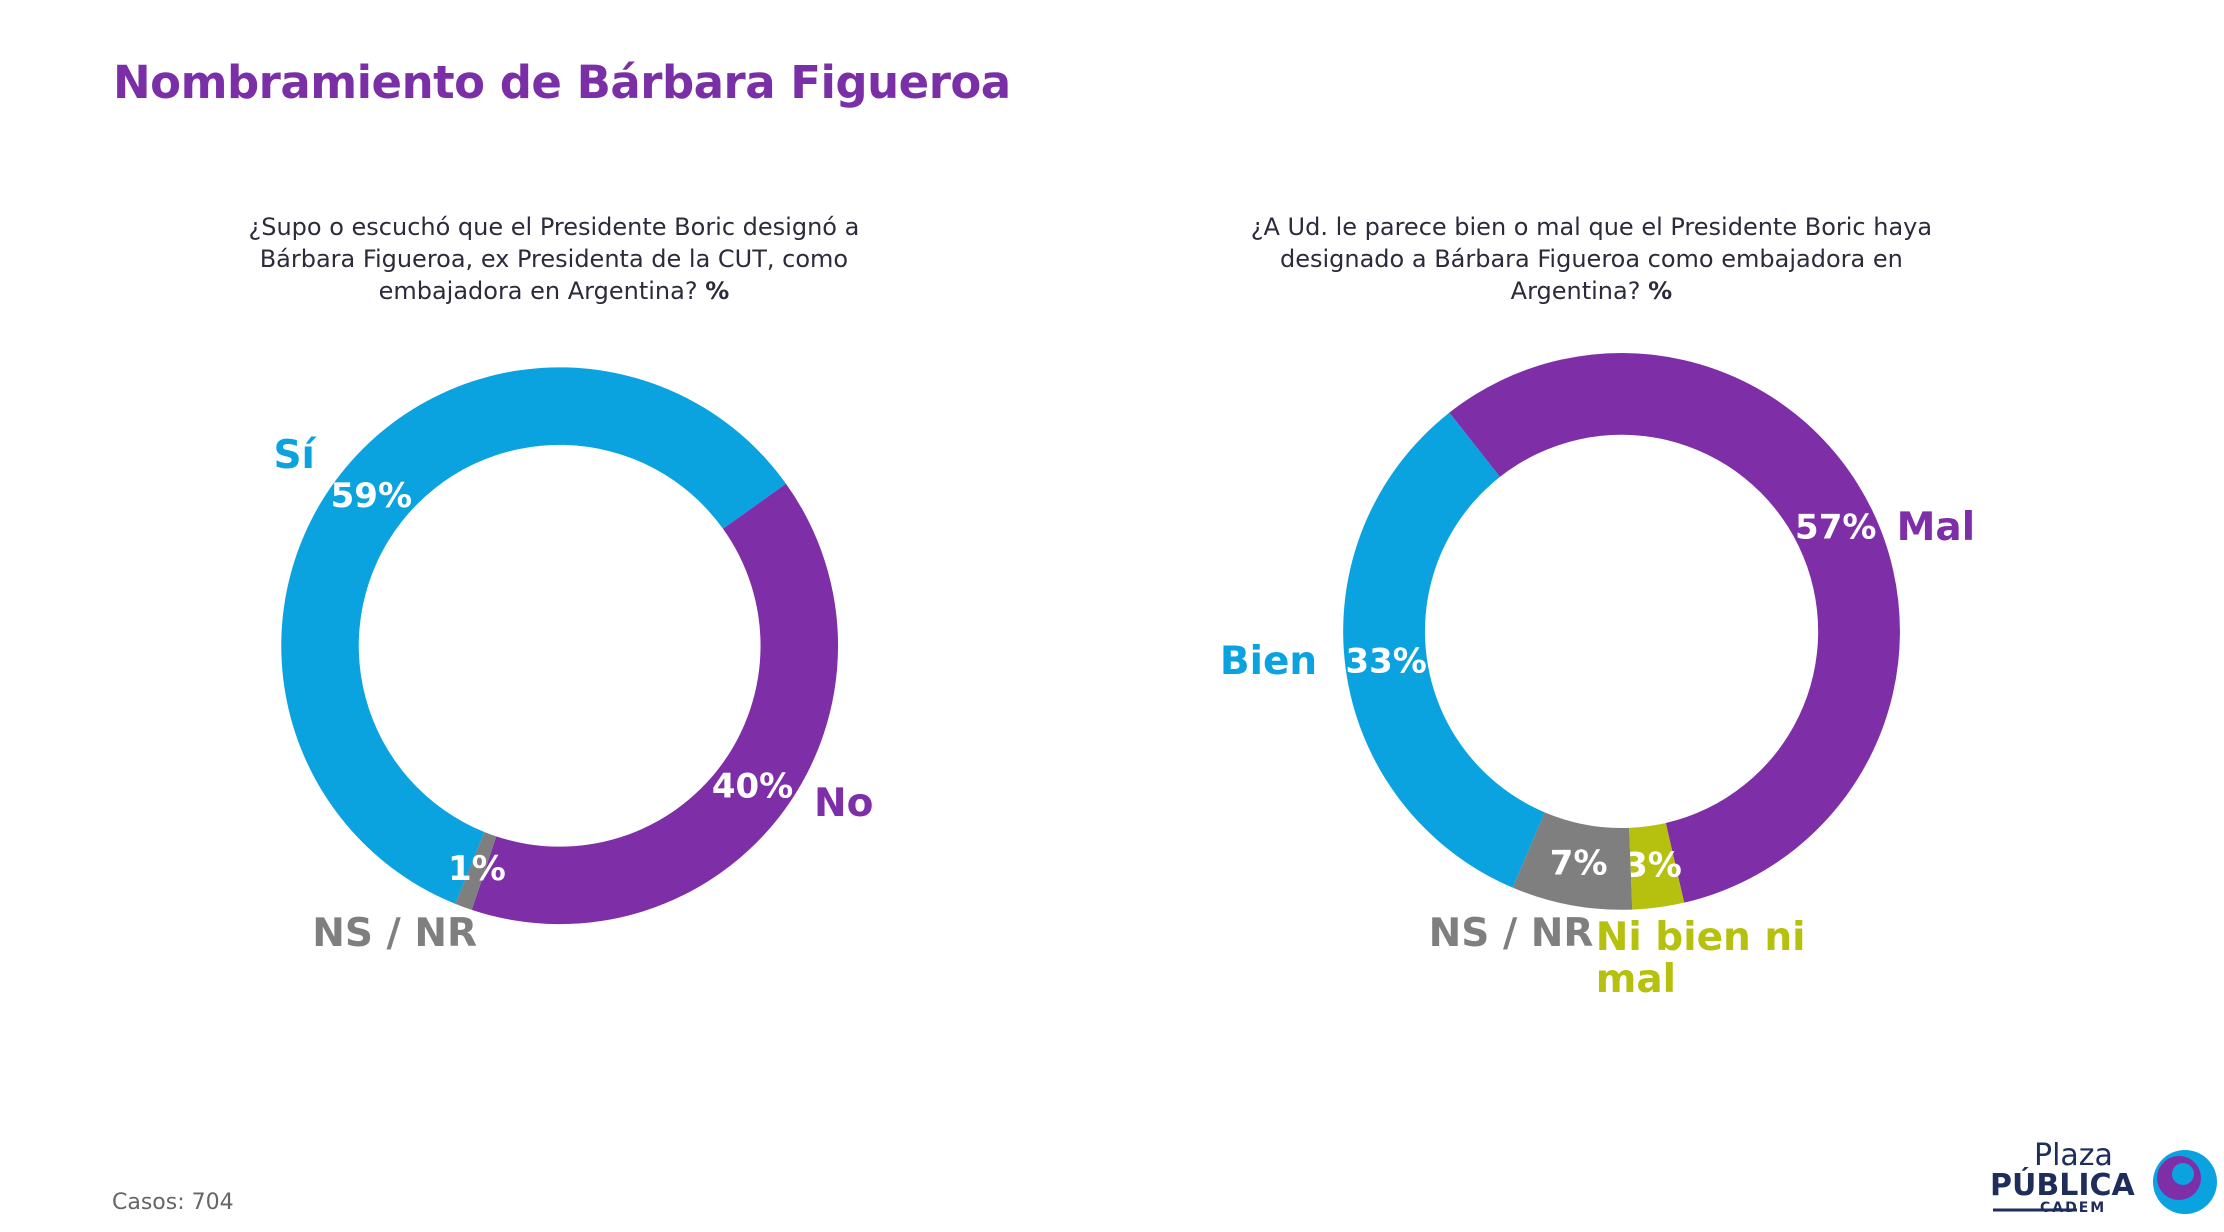 Image resolution: width=2224 pixels, height=1232 pixels. I want to click on page-title: Nombramiento de Bárbara Figueroa, so click(562, 82).